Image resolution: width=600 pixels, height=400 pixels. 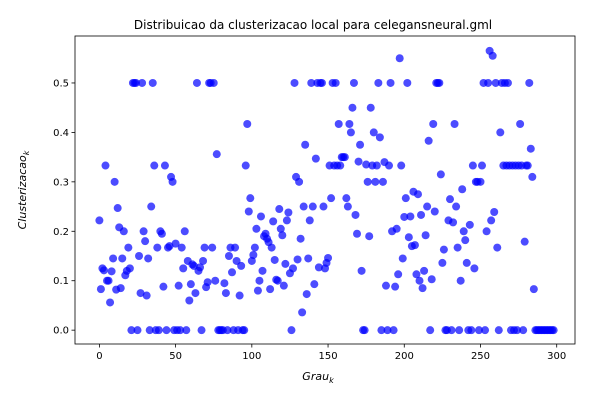 What do you see at coordinates (61, 331) in the screenshot?
I see `y-tick-label: 0.0` at bounding box center [61, 331].